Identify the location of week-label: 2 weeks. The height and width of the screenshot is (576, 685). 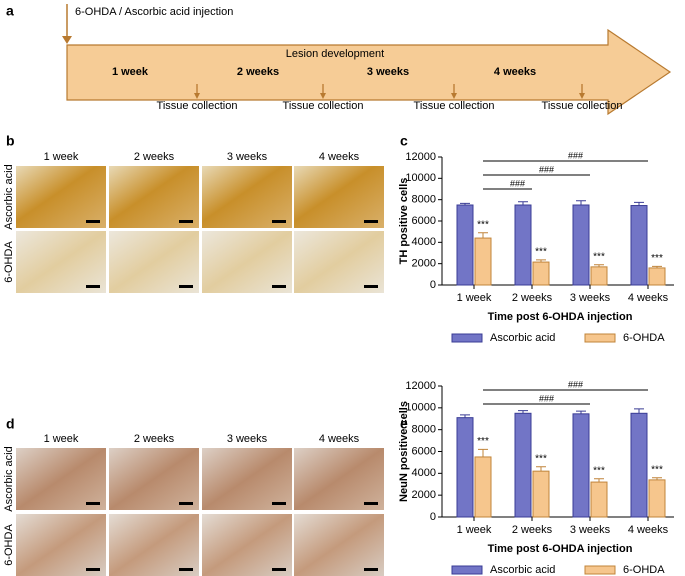
(258, 72).